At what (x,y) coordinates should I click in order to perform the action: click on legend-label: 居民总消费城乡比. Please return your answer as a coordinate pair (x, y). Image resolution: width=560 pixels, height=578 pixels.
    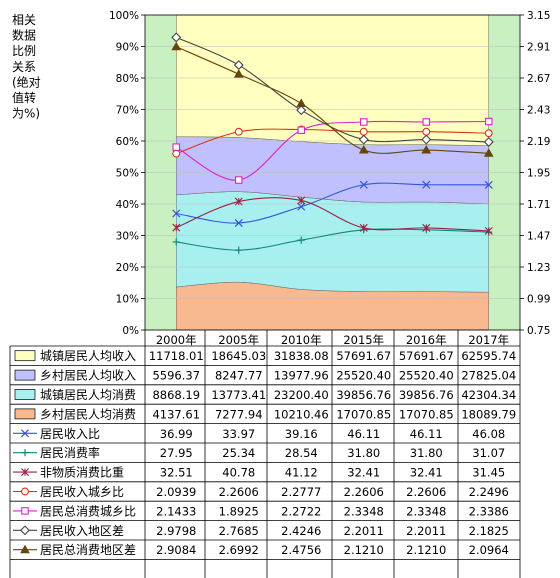
    Looking at the image, I should click on (88, 511).